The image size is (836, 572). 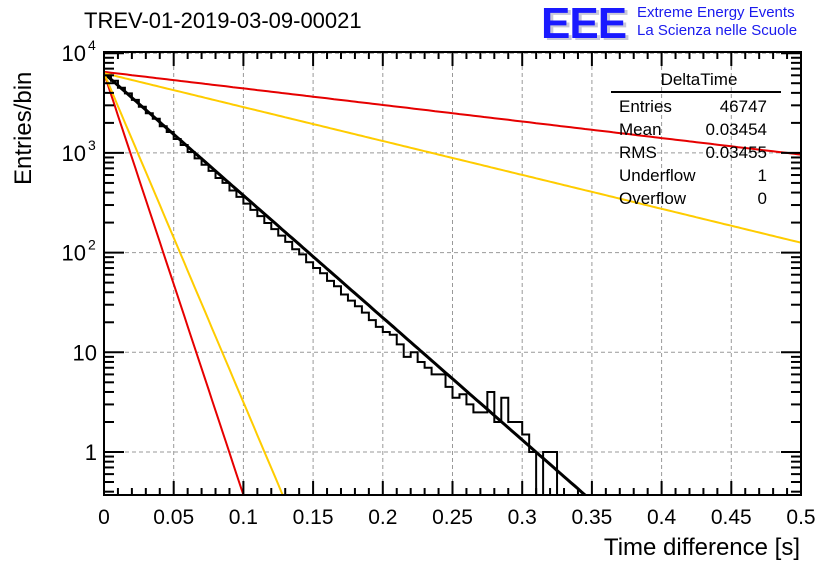 What do you see at coordinates (92, 45) in the screenshot?
I see `y-tick-exponent: 4` at bounding box center [92, 45].